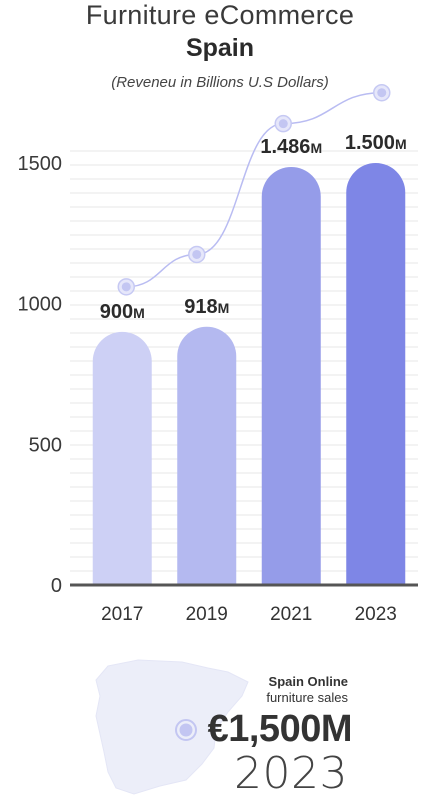 The image size is (440, 800). Describe the element at coordinates (291, 614) in the screenshot. I see `x-tick-label: 2021` at that location.